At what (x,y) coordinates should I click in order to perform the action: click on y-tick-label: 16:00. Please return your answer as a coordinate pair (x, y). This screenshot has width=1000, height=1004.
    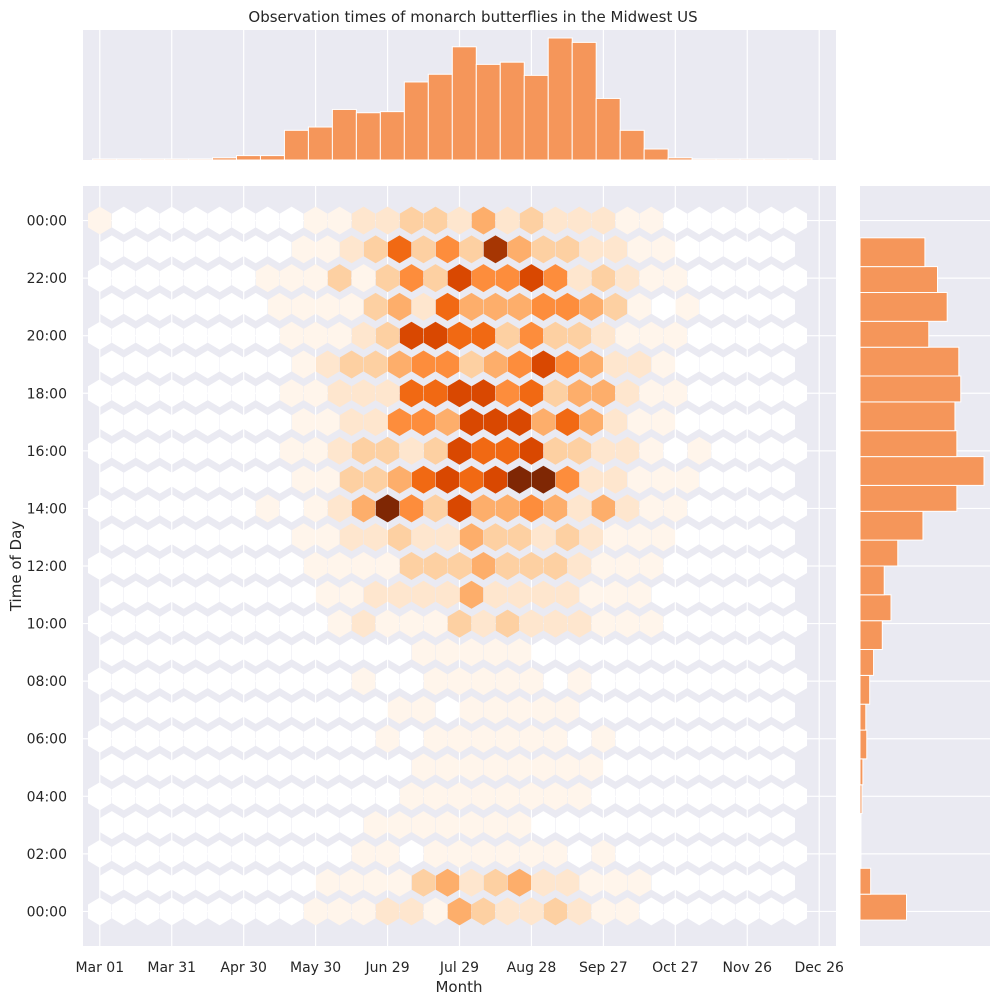
    Looking at the image, I should click on (47, 452).